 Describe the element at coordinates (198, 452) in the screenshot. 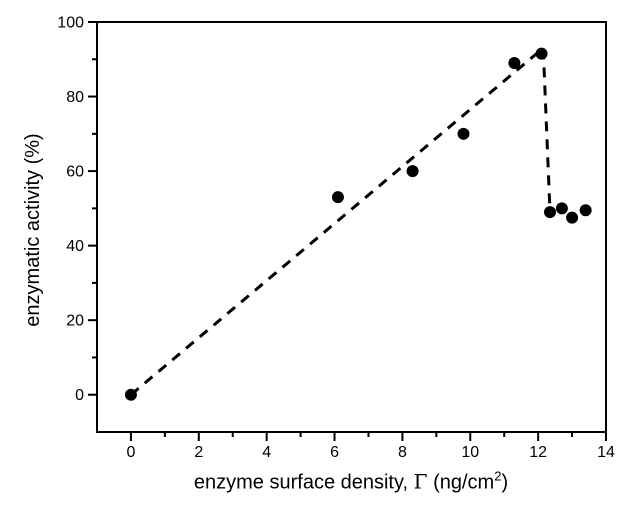

I see `x-tick-label: 2` at that location.